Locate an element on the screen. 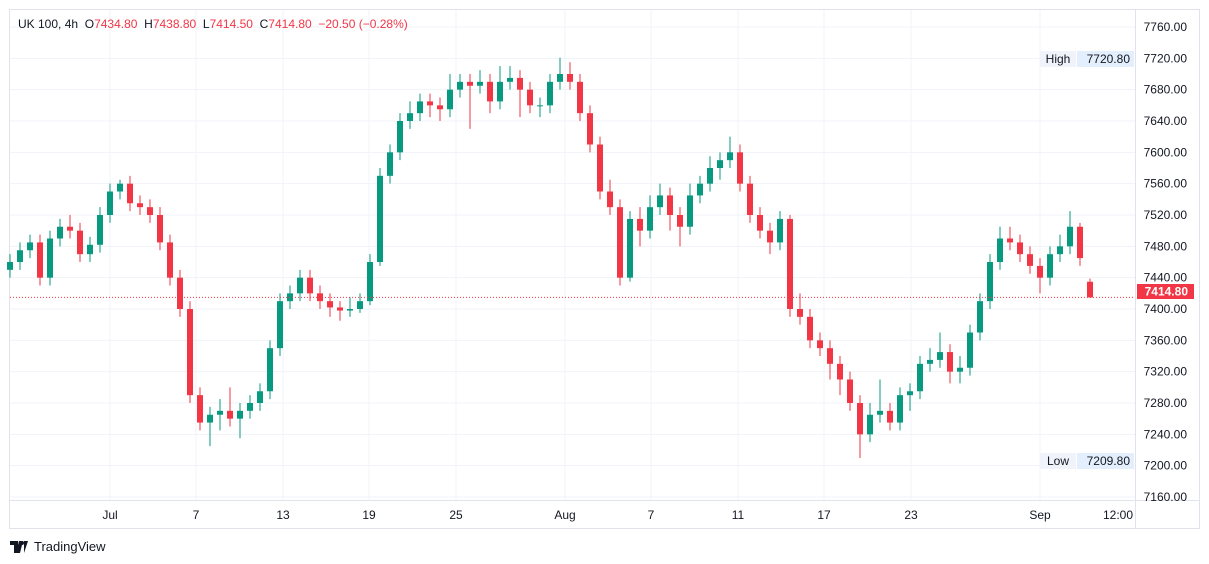 This screenshot has height=564, width=1209. tradingview-logo: TradingView is located at coordinates (58, 546).